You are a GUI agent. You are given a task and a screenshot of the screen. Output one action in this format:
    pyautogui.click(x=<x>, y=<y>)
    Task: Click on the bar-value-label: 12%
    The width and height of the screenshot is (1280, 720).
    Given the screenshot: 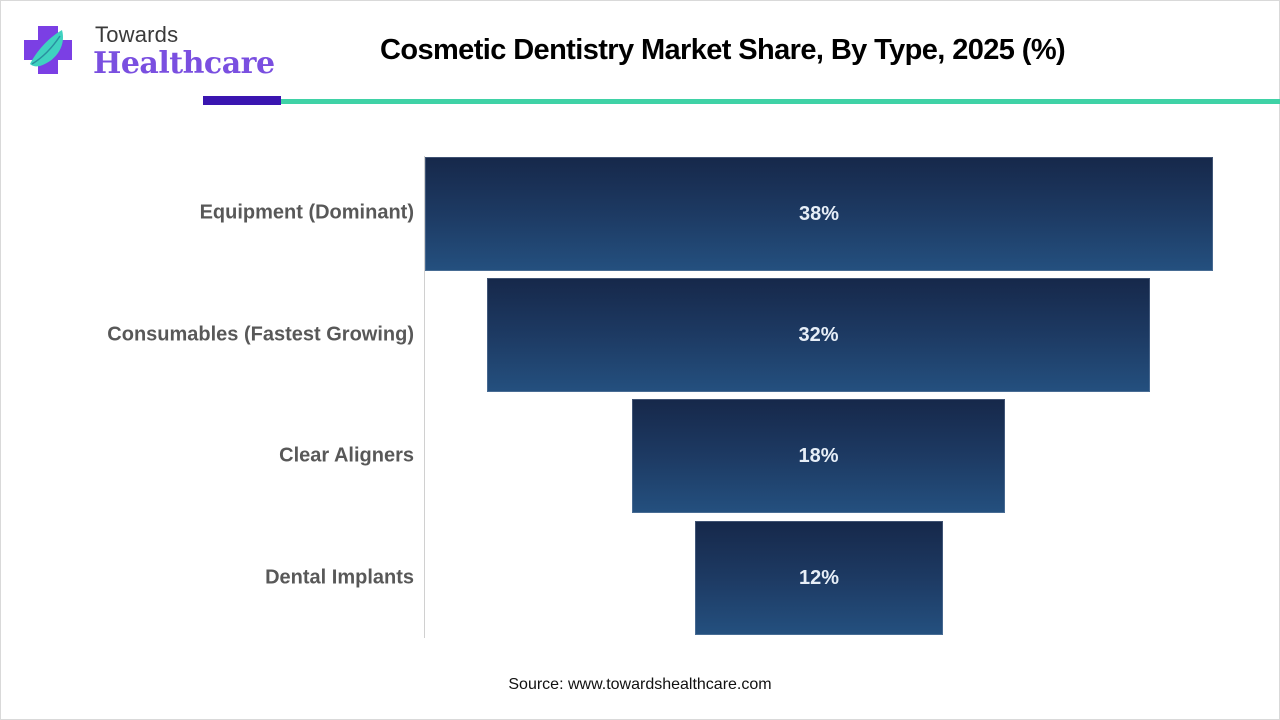 What is the action you would take?
    pyautogui.click(x=819, y=577)
    